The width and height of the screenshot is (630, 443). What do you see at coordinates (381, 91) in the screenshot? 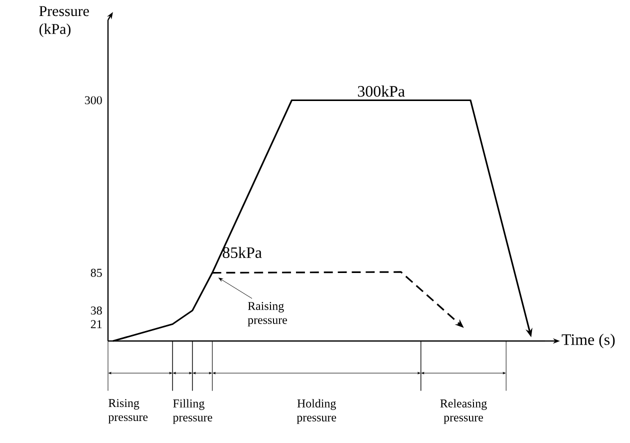
I see `annotation: 300kPa` at bounding box center [381, 91].